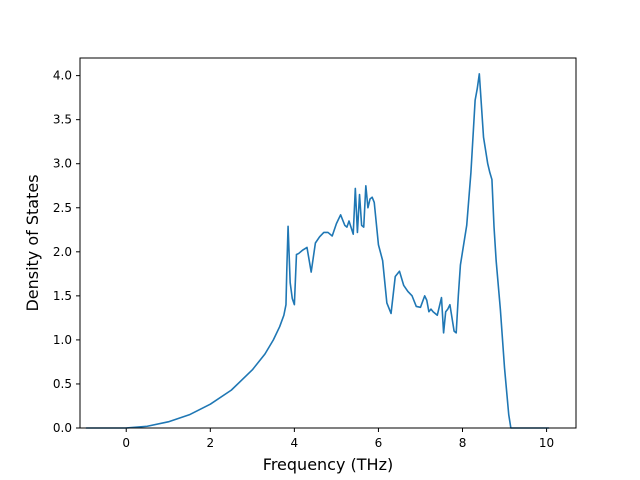 This screenshot has width=640, height=480. What do you see at coordinates (62, 76) in the screenshot?
I see `y-tick-label: 4.0` at bounding box center [62, 76].